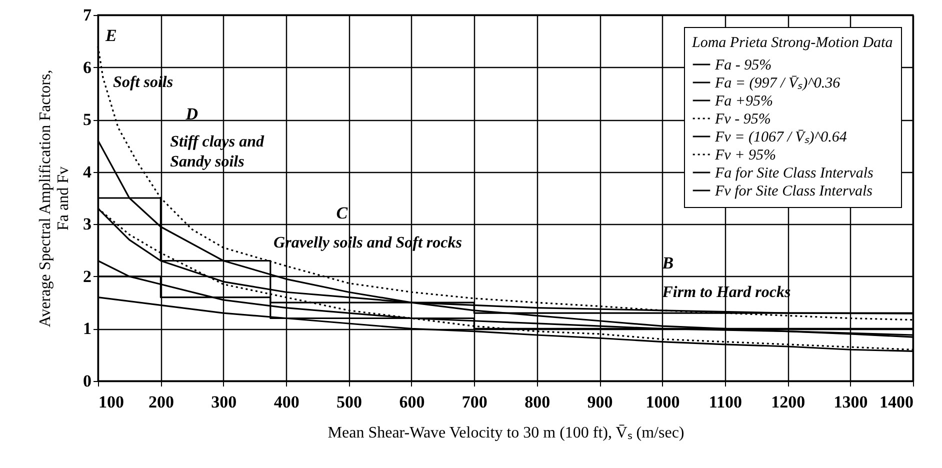 This screenshot has height=468, width=942. I want to click on legend-label: Fv for Site Class Intervals, so click(793, 192).